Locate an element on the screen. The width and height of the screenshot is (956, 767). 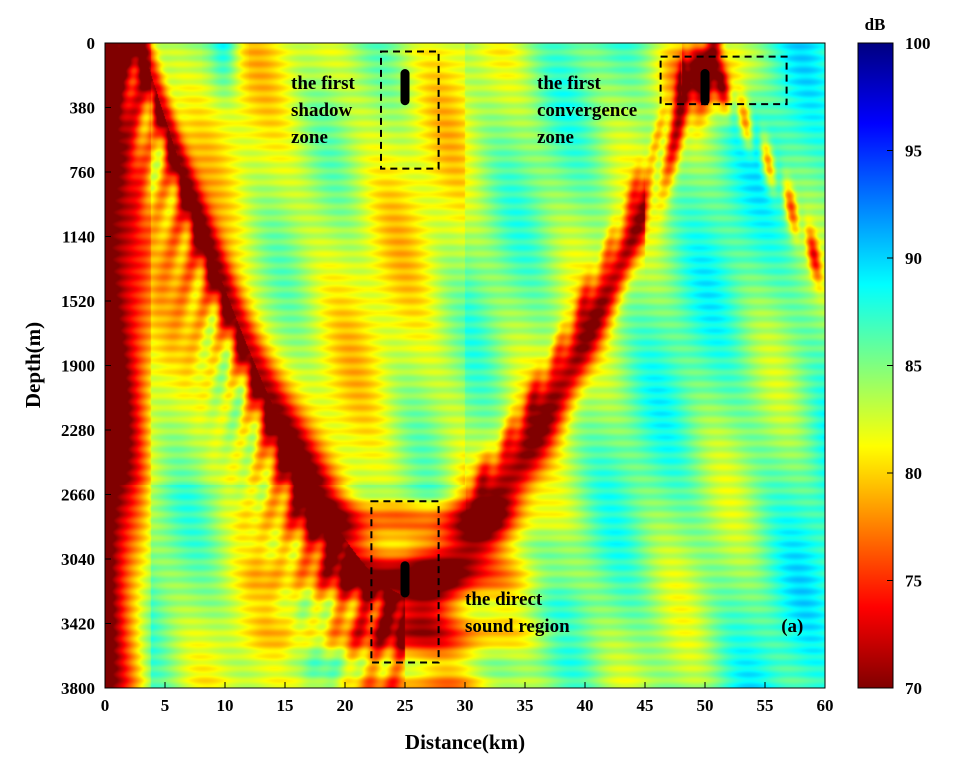
colorbar-tick-label: 75 is located at coordinates (913, 581).